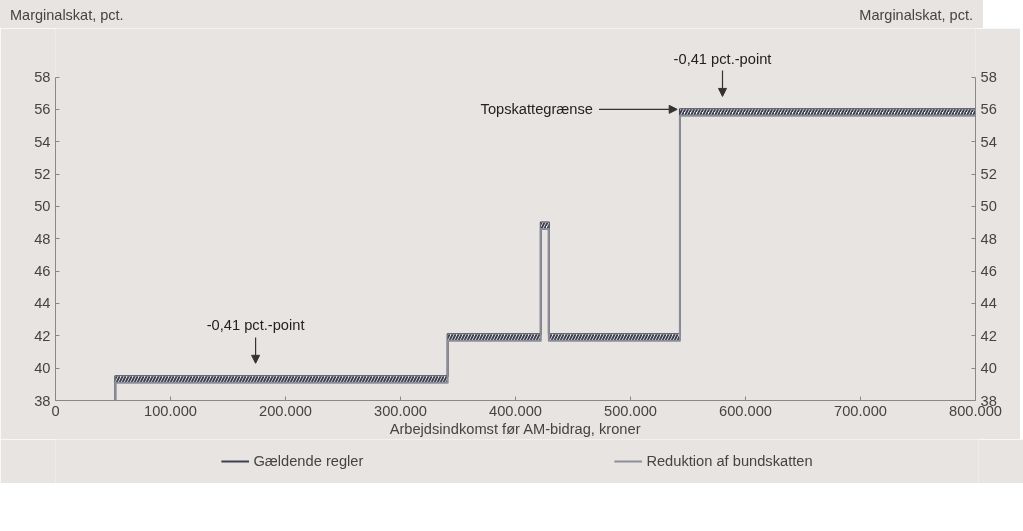  What do you see at coordinates (42, 303) in the screenshot?
I see `y-tick-label: 44` at bounding box center [42, 303].